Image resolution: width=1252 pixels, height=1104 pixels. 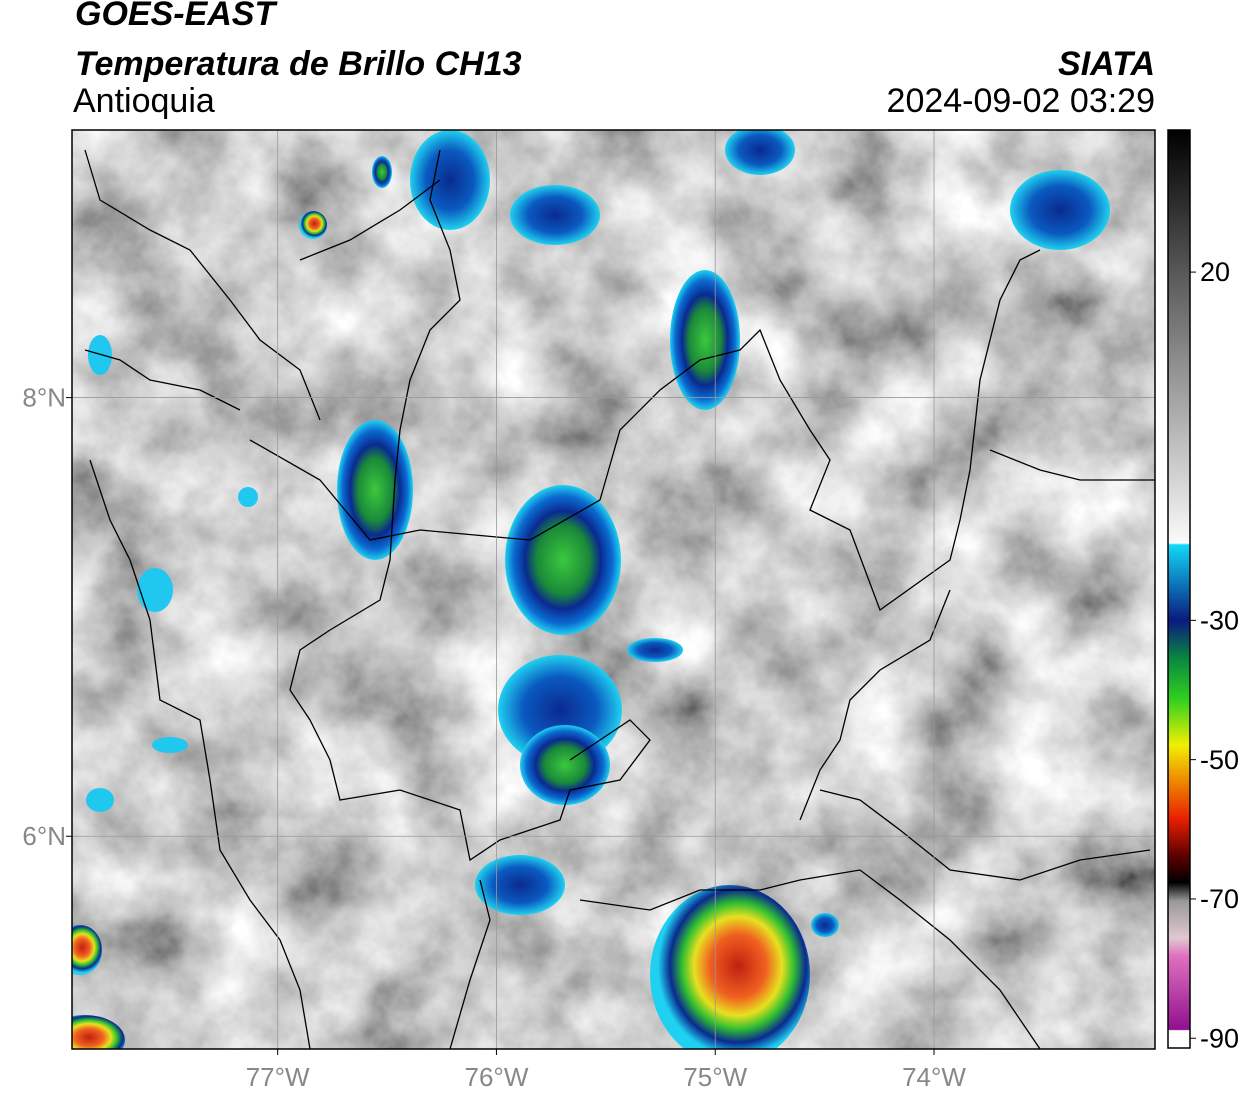 What do you see at coordinates (1106, 64) in the screenshot?
I see `credit: SIATA` at bounding box center [1106, 64].